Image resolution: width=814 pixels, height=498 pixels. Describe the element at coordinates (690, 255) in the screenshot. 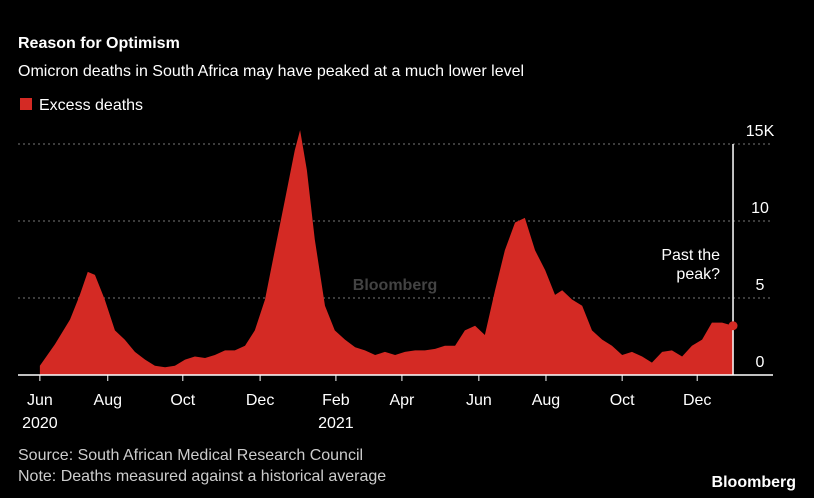

I see `annotation: Past the` at that location.